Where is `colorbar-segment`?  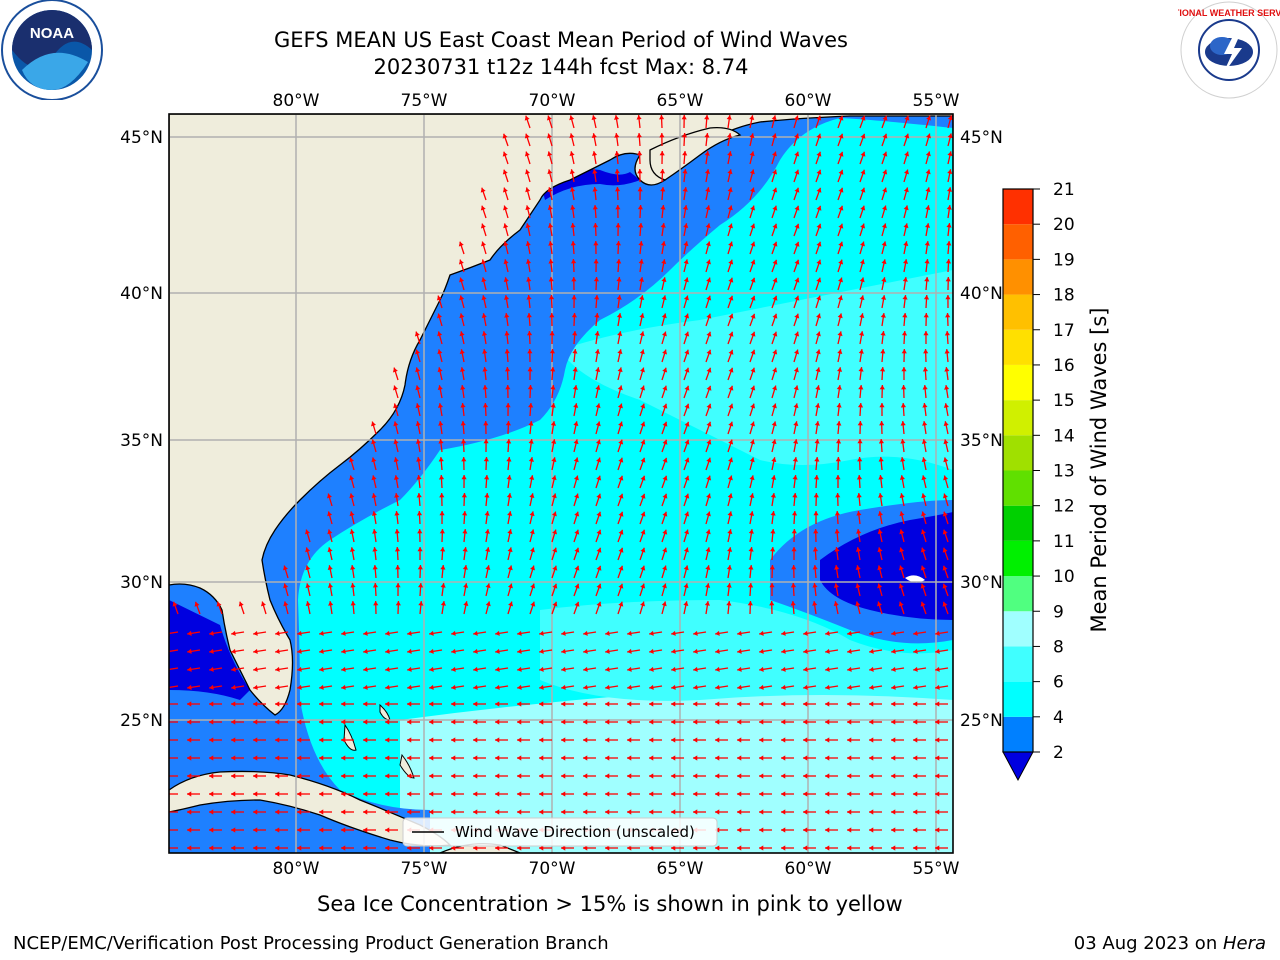
colorbar-segment is located at coordinates (1018, 488).